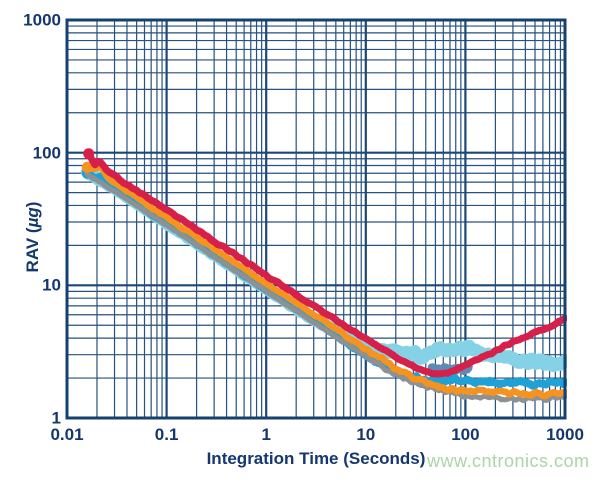 The height and width of the screenshot is (481, 600). Describe the element at coordinates (46, 153) in the screenshot. I see `y-tick-100: 100` at that location.